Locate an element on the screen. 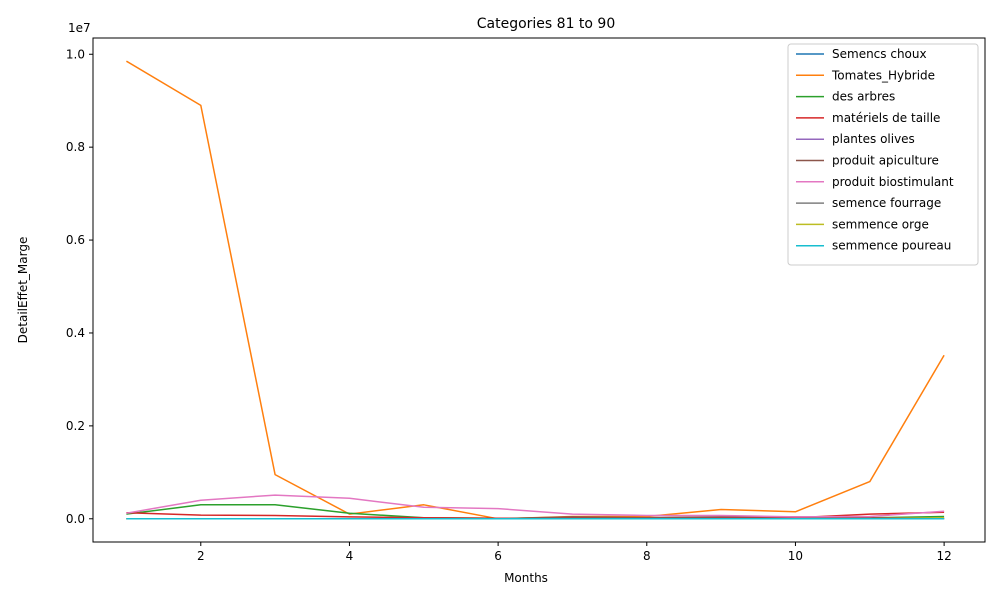 The width and height of the screenshot is (1000, 600). legend-entry: semmence poureau is located at coordinates (891, 246).